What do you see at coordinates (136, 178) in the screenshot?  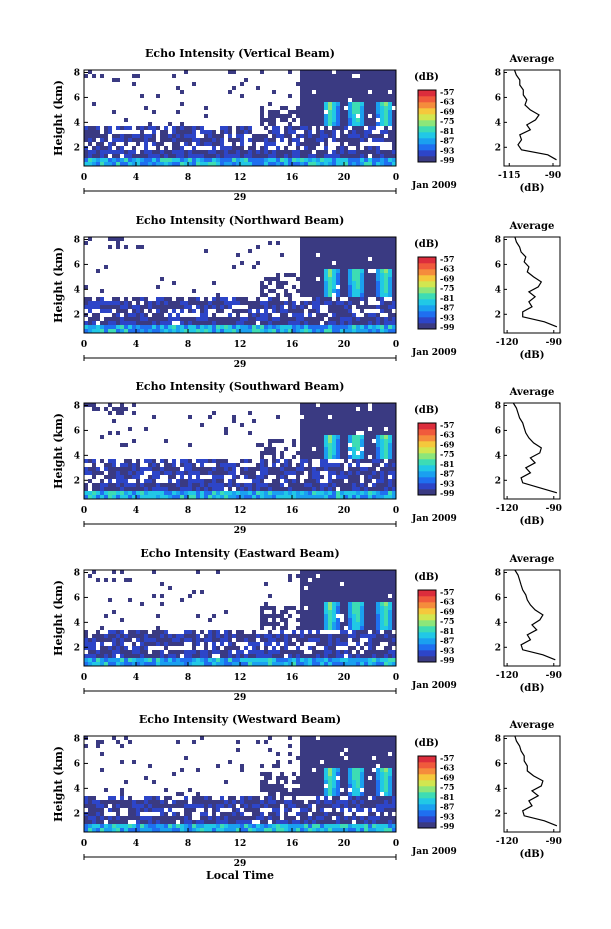 I see `x-tick-label: 4` at bounding box center [136, 178].